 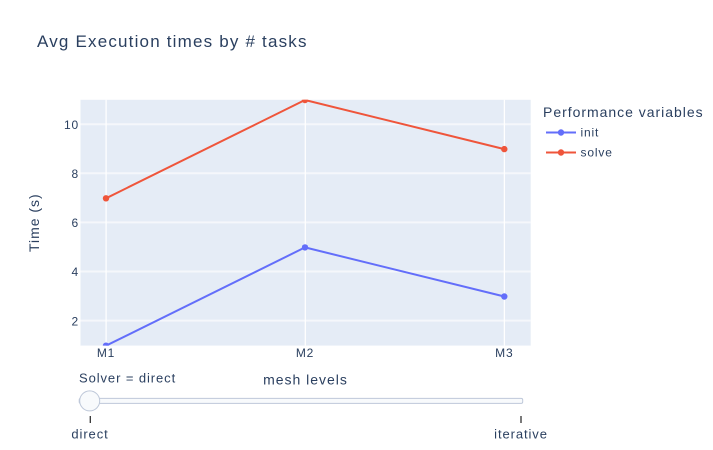 What do you see at coordinates (305, 380) in the screenshot?
I see `svg-text: mesh levels` at bounding box center [305, 380].